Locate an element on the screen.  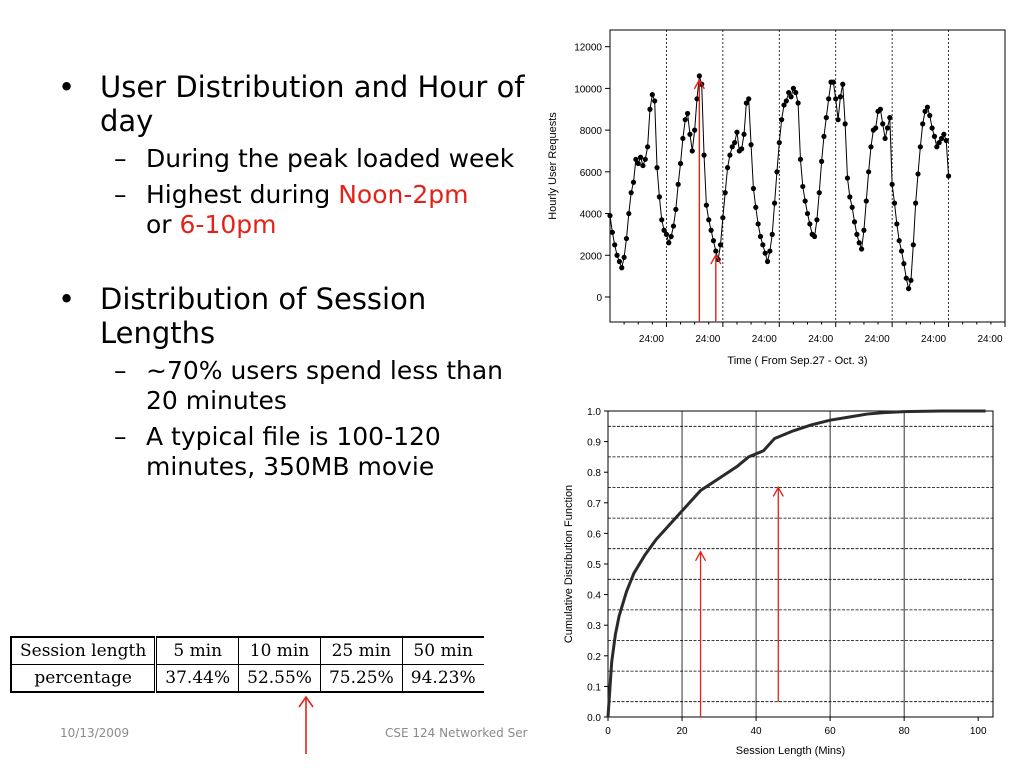
table-cell: 5 min is located at coordinates (197, 650).